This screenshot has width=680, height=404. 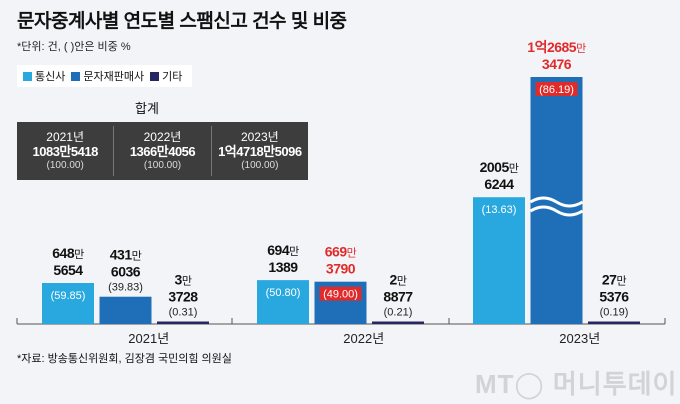 What do you see at coordinates (68, 253) in the screenshot?
I see `data-label: 648만` at bounding box center [68, 253].